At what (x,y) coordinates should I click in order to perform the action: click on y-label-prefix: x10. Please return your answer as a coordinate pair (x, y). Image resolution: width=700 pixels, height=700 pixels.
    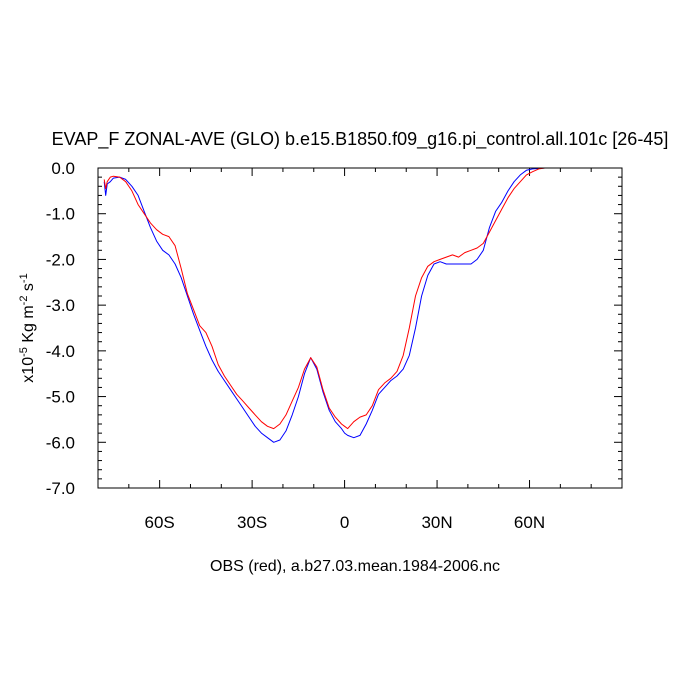
    Looking at the image, I should click on (28, 370).